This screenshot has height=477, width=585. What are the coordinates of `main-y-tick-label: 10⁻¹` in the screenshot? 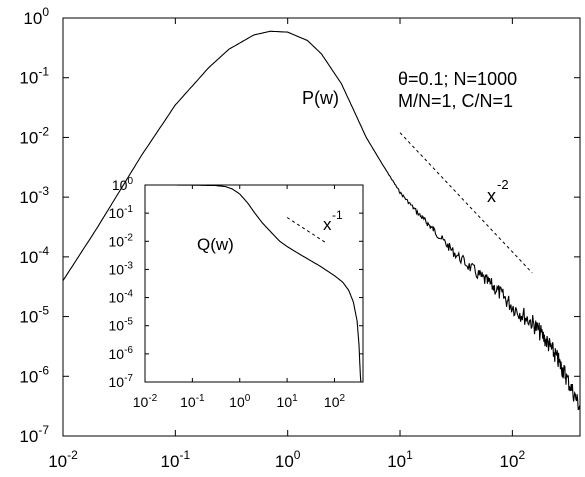 It's located at (34, 76).